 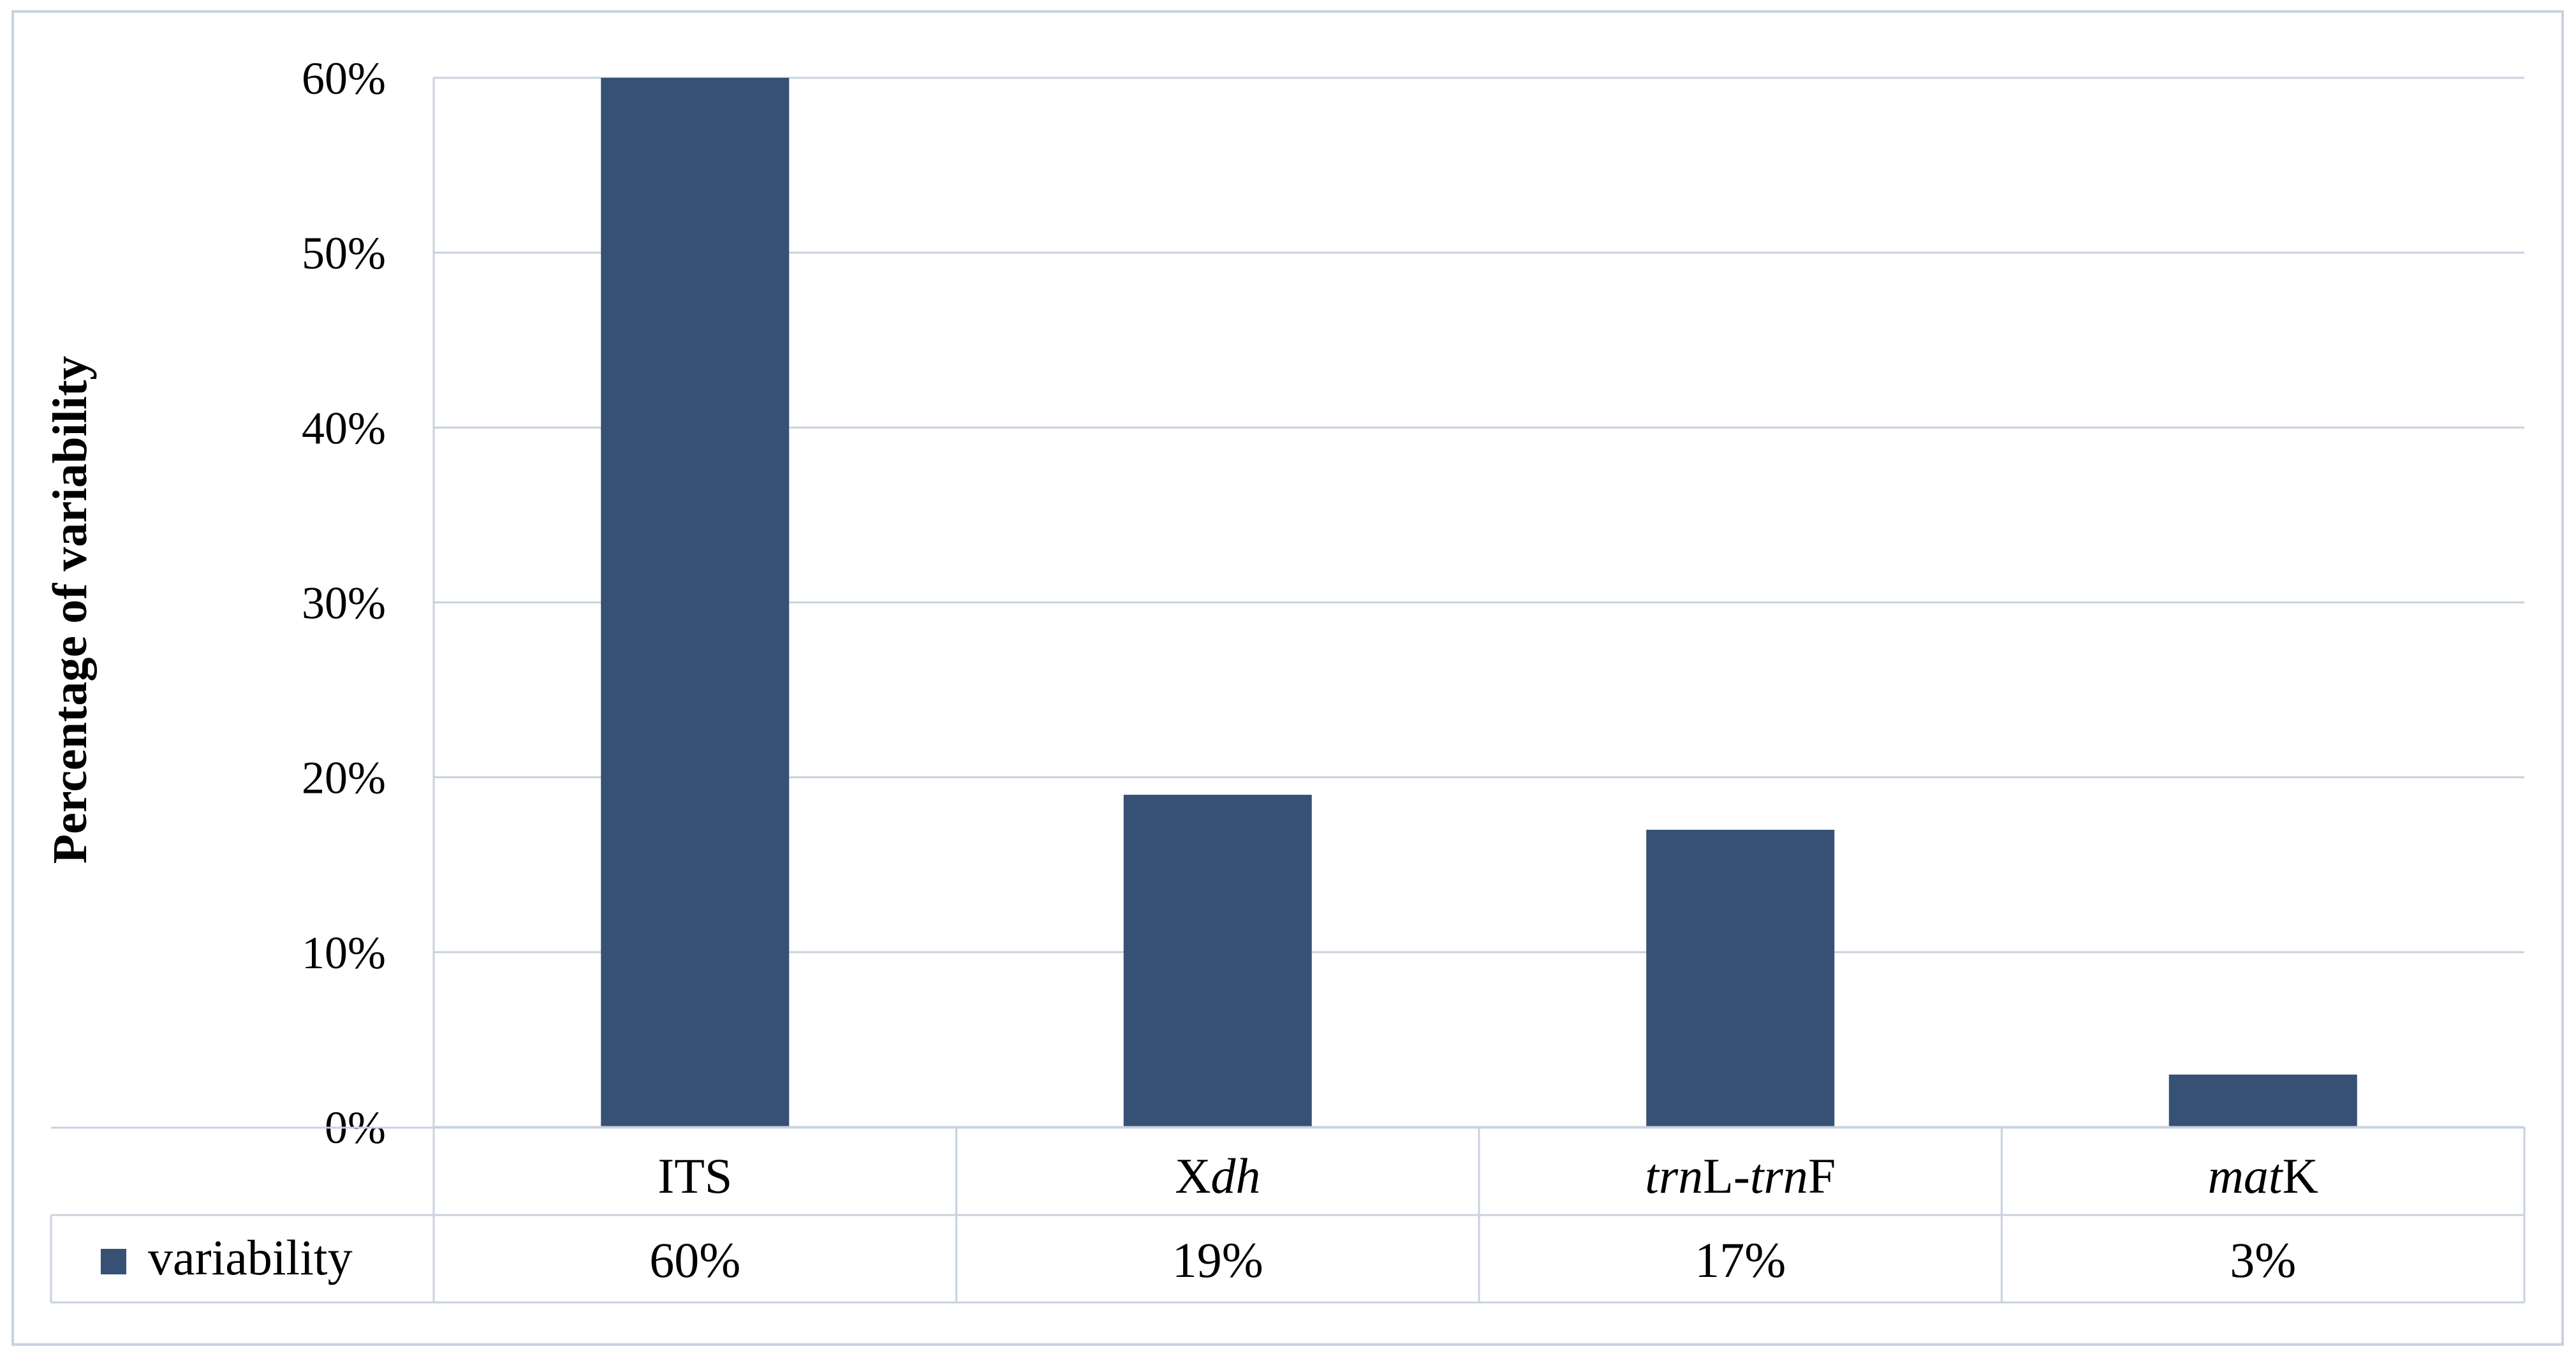 What do you see at coordinates (344, 952) in the screenshot?
I see `y-tick-label: 10%` at bounding box center [344, 952].